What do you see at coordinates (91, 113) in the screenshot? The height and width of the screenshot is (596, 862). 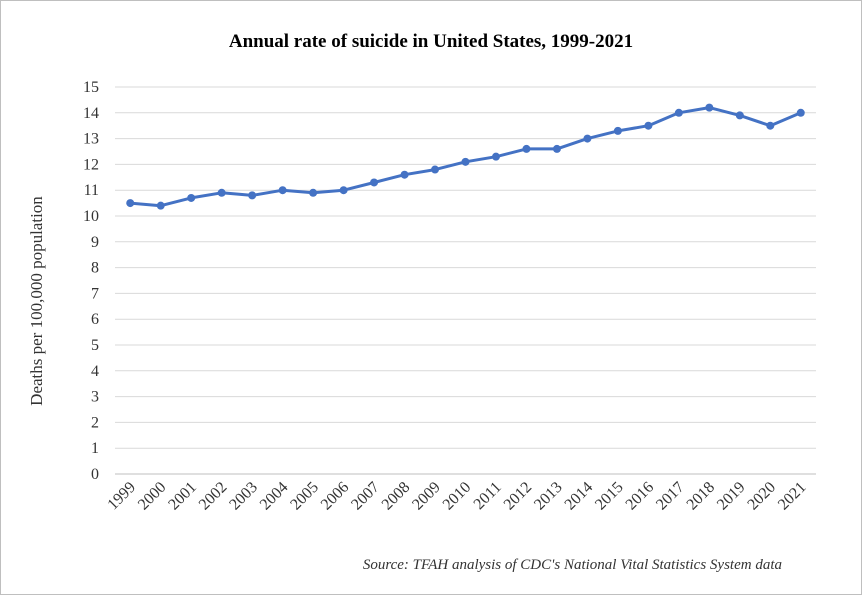 I see `y-tick-label: 14` at bounding box center [91, 113].